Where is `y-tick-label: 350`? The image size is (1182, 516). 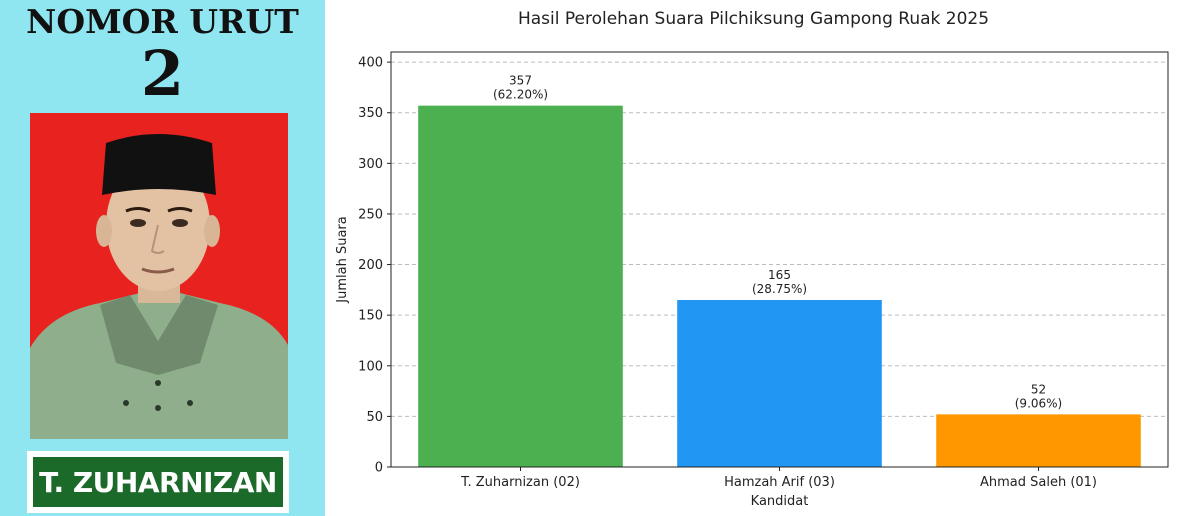 y-tick-label: 350 is located at coordinates (370, 113).